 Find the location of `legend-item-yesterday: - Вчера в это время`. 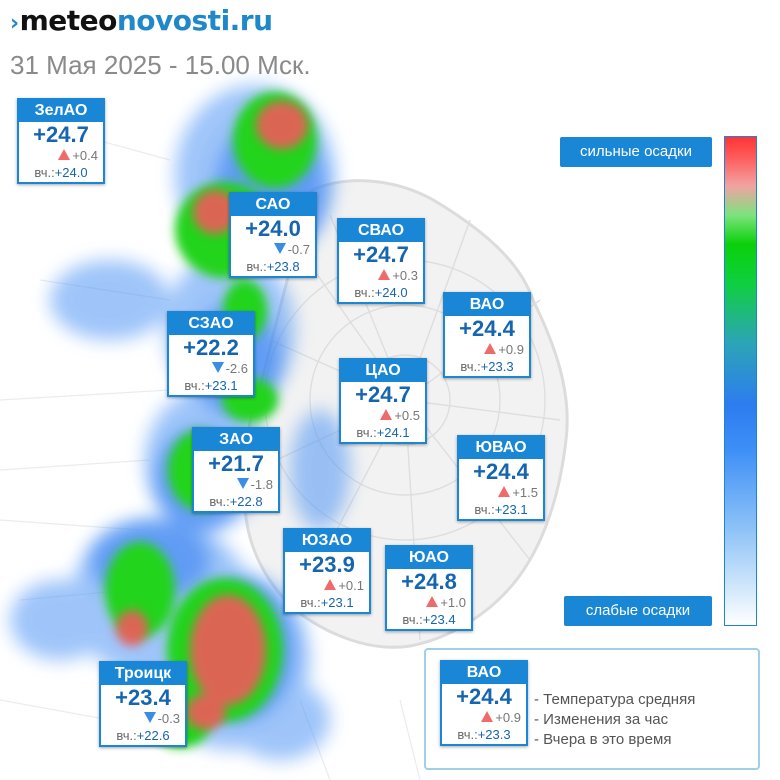

legend-item-yesterday: - Вчера в это время is located at coordinates (603, 739).